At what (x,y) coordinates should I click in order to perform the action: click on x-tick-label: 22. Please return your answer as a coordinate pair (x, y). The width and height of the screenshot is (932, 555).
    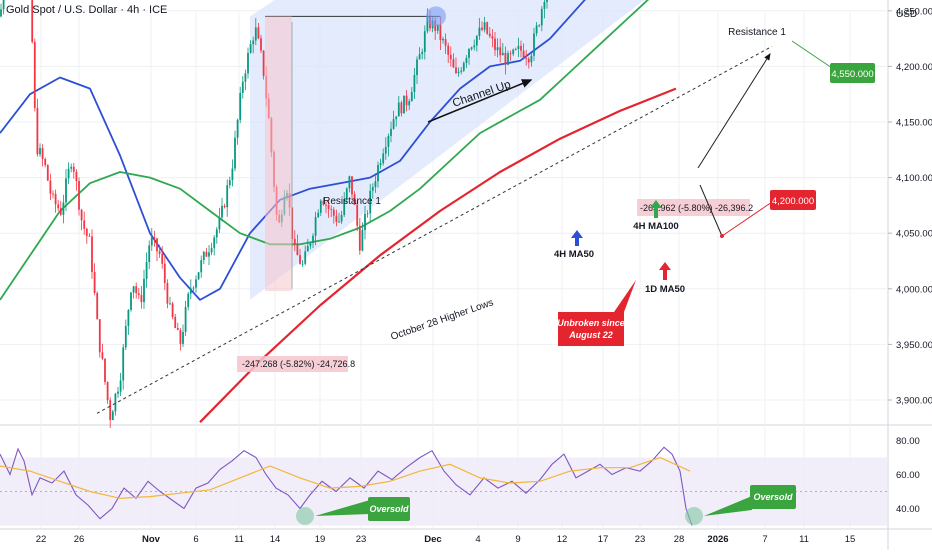
    Looking at the image, I should click on (41, 539).